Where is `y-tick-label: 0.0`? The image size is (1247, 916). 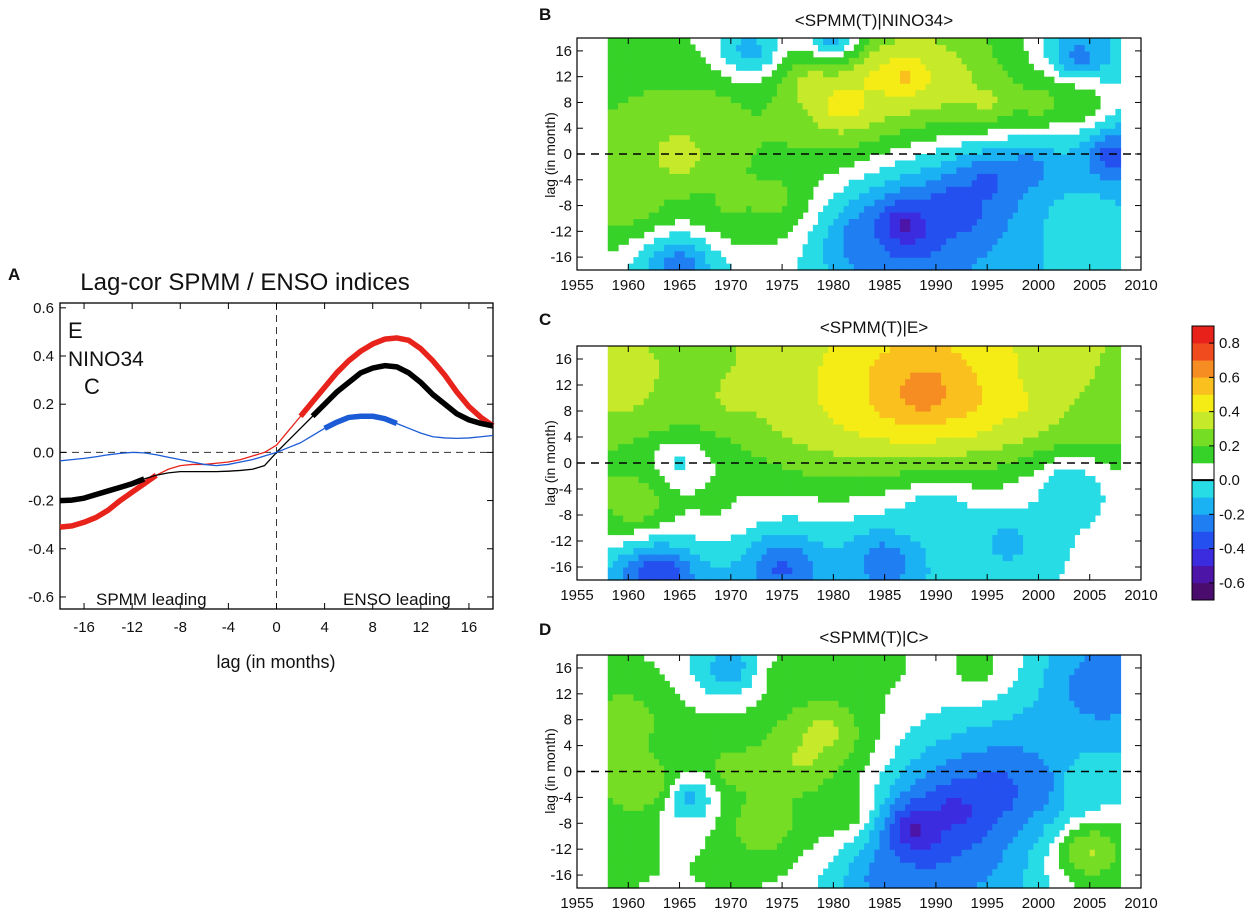 y-tick-label: 0.0 is located at coordinates (43, 452).